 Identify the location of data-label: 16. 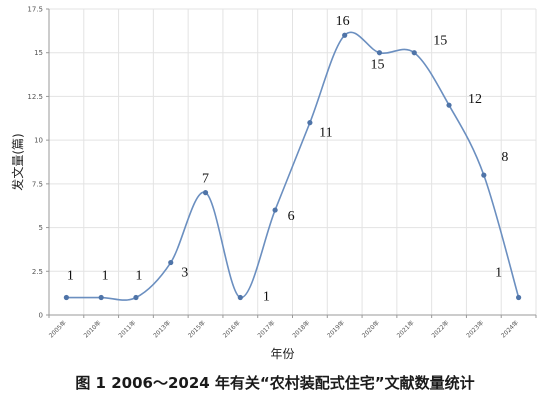
(343, 21).